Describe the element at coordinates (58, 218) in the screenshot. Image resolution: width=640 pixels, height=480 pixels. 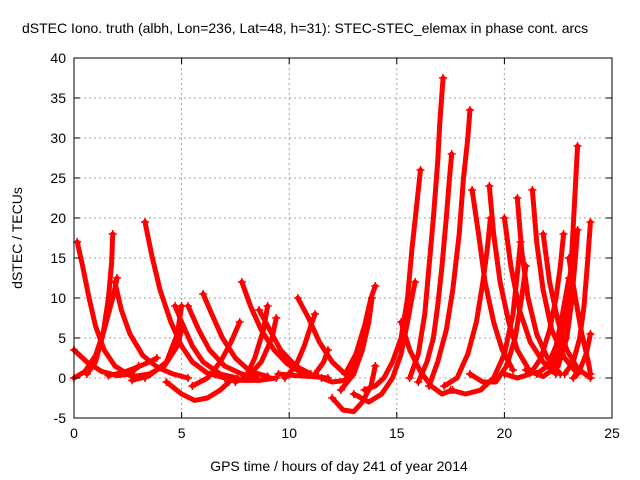
I see `y-tick-label: 20` at that location.